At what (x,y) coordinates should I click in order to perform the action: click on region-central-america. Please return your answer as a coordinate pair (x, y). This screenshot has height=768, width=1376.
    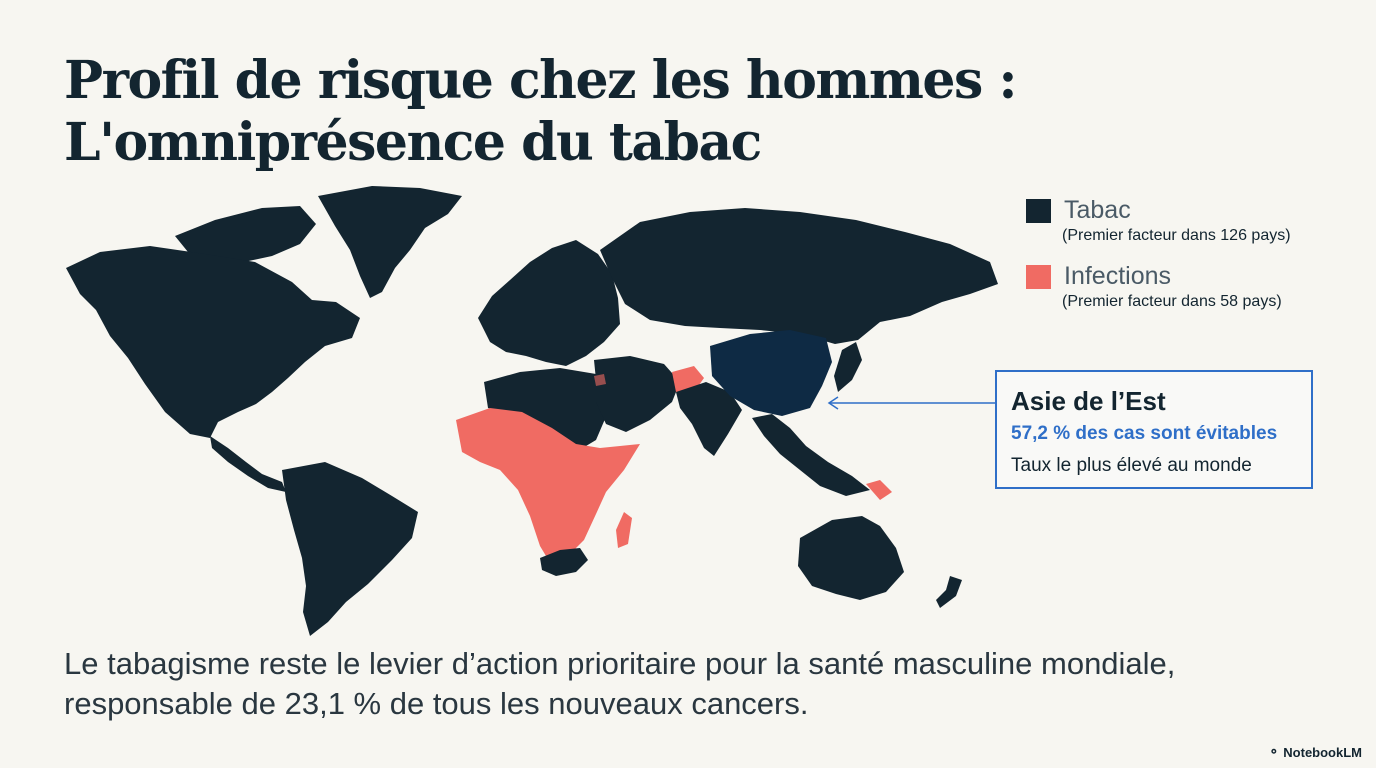
    Looking at the image, I should click on (248, 464).